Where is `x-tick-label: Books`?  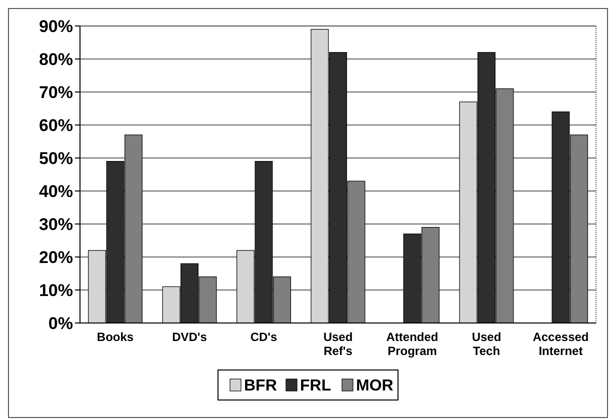
x-tick-label: Books is located at coordinates (115, 337).